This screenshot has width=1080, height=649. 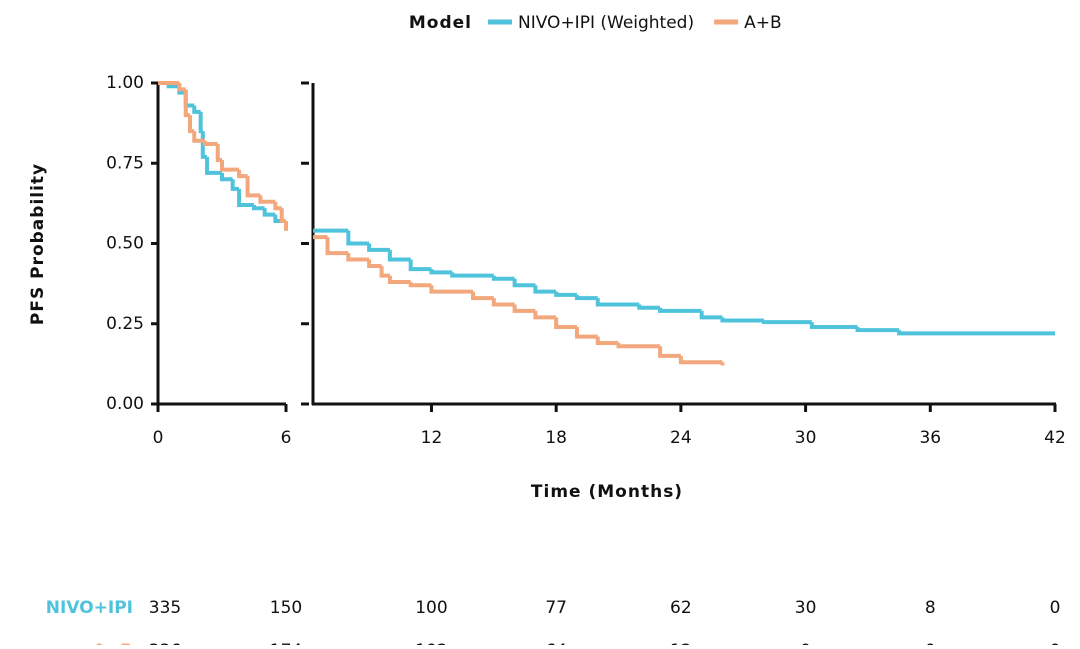 I want to click on x-tick-label: 6, so click(x=286, y=438).